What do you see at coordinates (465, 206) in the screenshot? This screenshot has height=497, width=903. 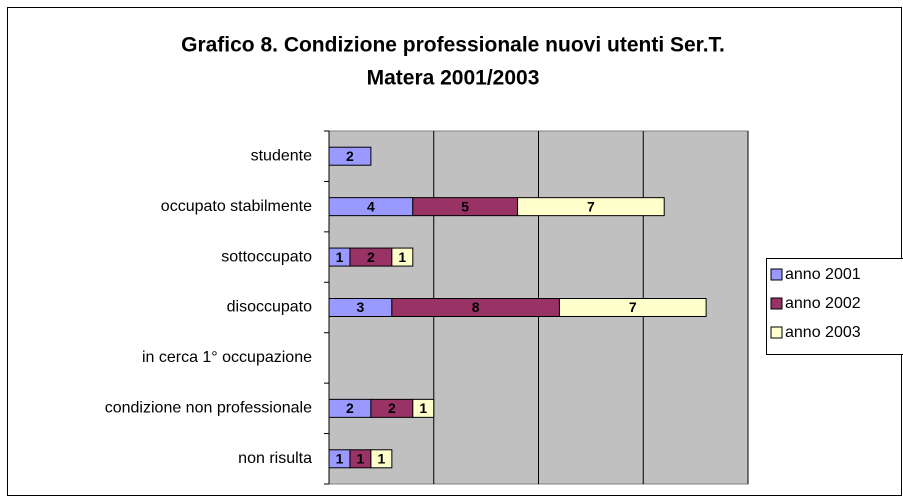 I see `data-label: 5` at bounding box center [465, 206].